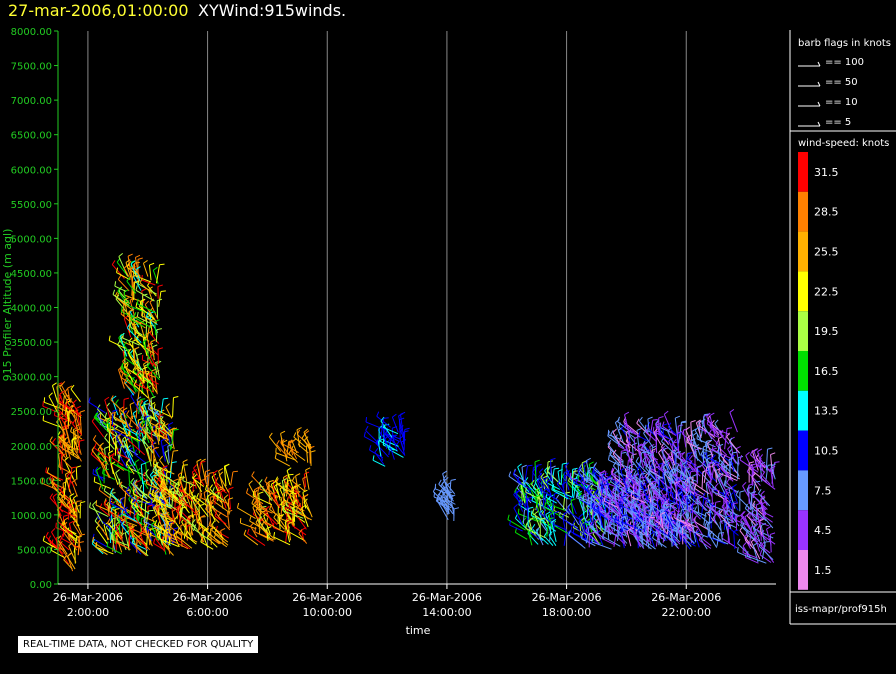 The width and height of the screenshot is (896, 674). I want to click on y-tick-label: 6000.00, so click(31, 170).